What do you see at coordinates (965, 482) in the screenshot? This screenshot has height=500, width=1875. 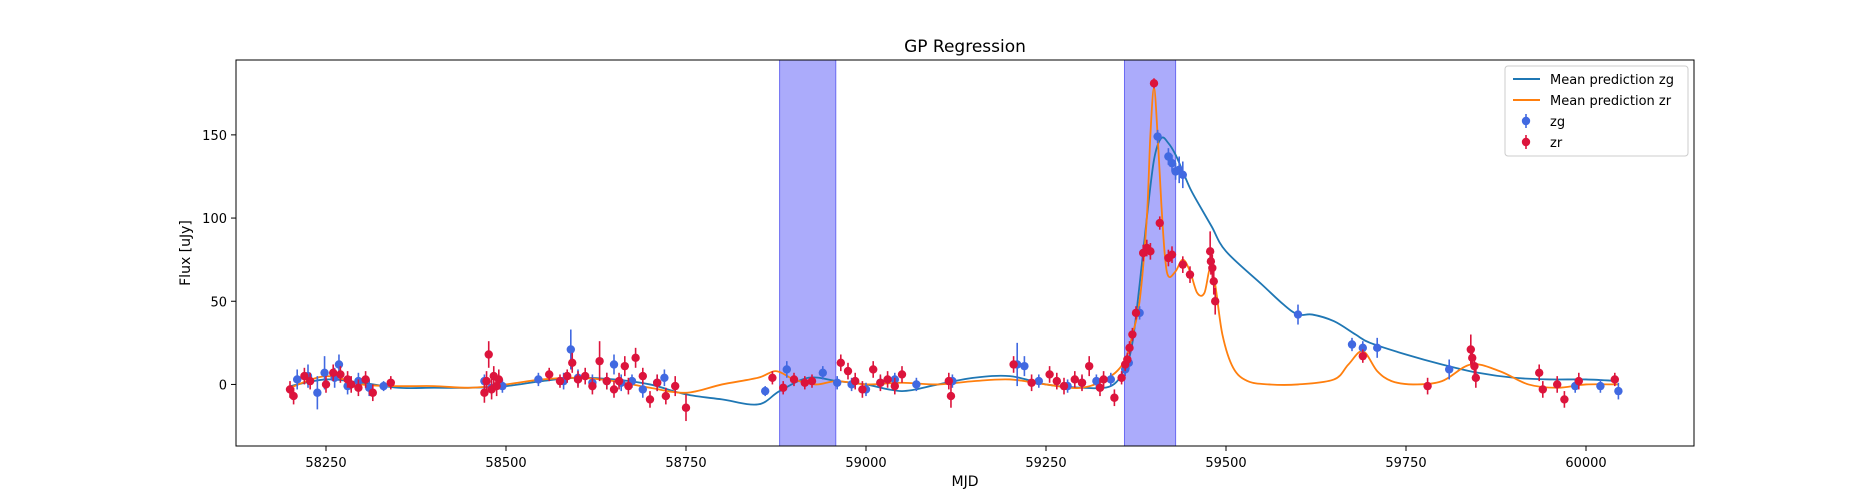 I see `x-axis-label: MJD` at bounding box center [965, 482].